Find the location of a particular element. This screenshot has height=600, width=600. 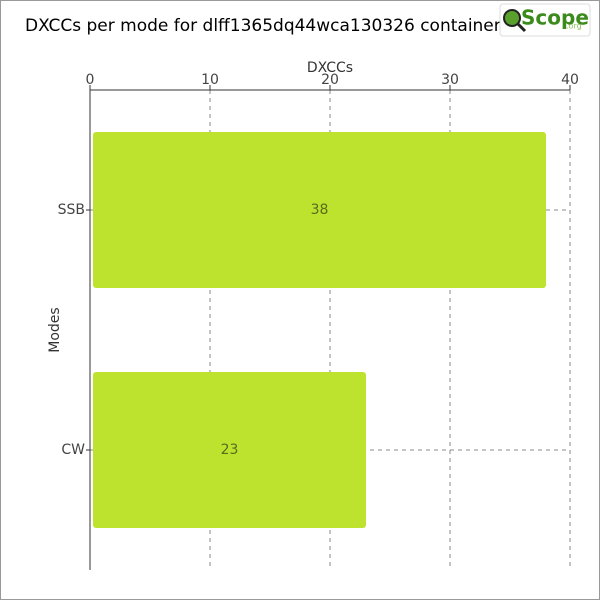

value-label: 23 is located at coordinates (230, 450).